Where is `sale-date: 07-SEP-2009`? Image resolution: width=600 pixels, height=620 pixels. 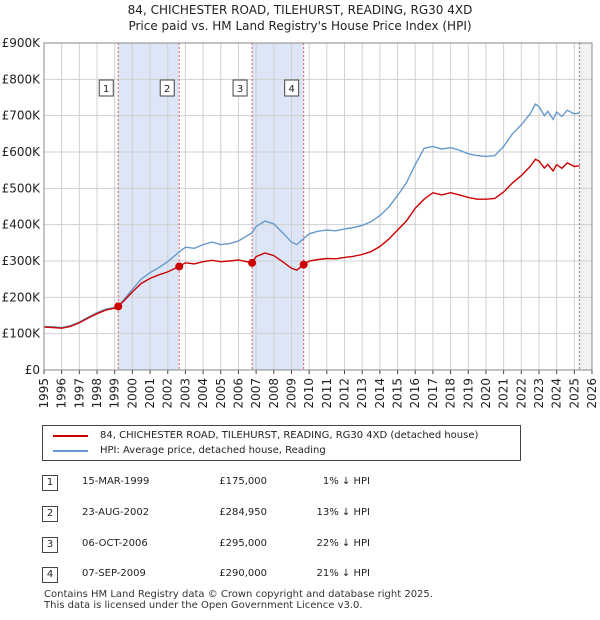
sale-date: 07-SEP-2009 is located at coordinates (114, 573).